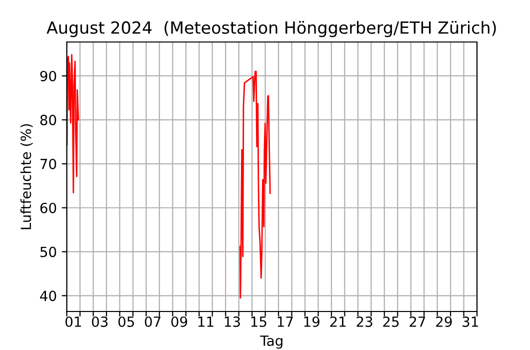 Image resolution: width=530 pixels, height=350 pixels. Describe the element at coordinates (206, 321) in the screenshot. I see `x-tick-label: 11` at that location.